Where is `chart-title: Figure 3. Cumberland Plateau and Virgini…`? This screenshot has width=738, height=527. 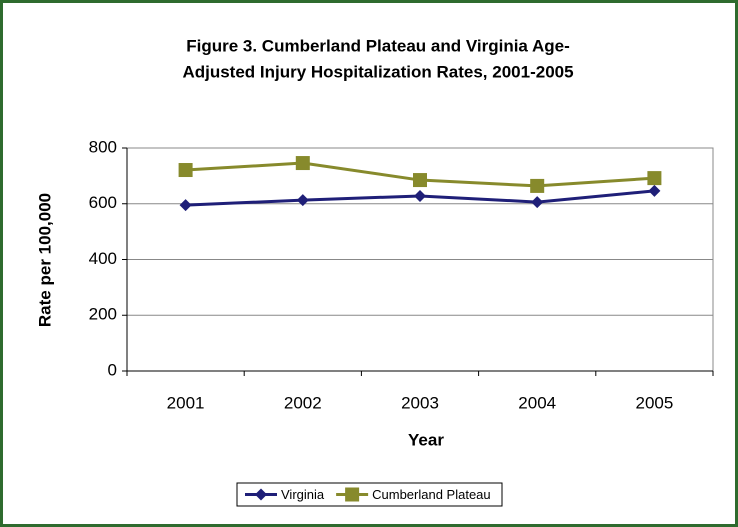 chart-title: Figure 3. Cumberland Plateau and Virgini… is located at coordinates (378, 45).